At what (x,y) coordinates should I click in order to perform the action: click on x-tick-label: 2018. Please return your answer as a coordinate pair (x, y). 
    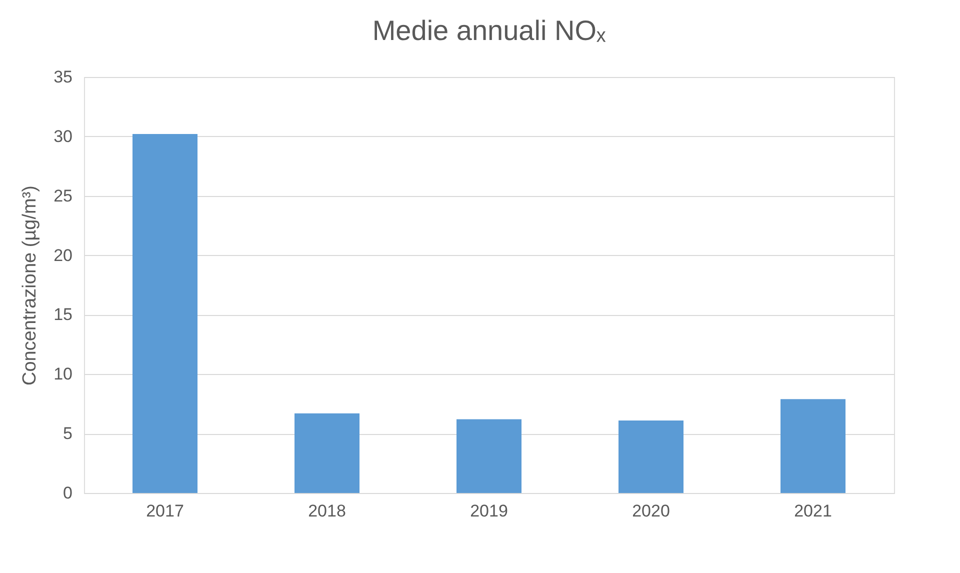
    Looking at the image, I should click on (327, 511).